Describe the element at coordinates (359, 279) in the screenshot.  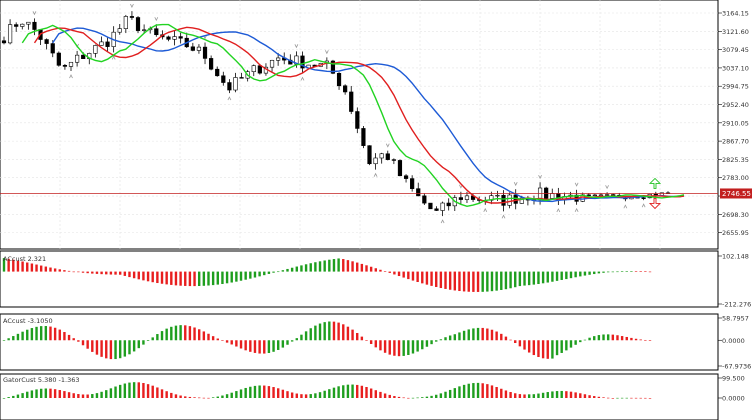
I see `ac-oscillator-panel-1: ACcust 2.321` at that location.